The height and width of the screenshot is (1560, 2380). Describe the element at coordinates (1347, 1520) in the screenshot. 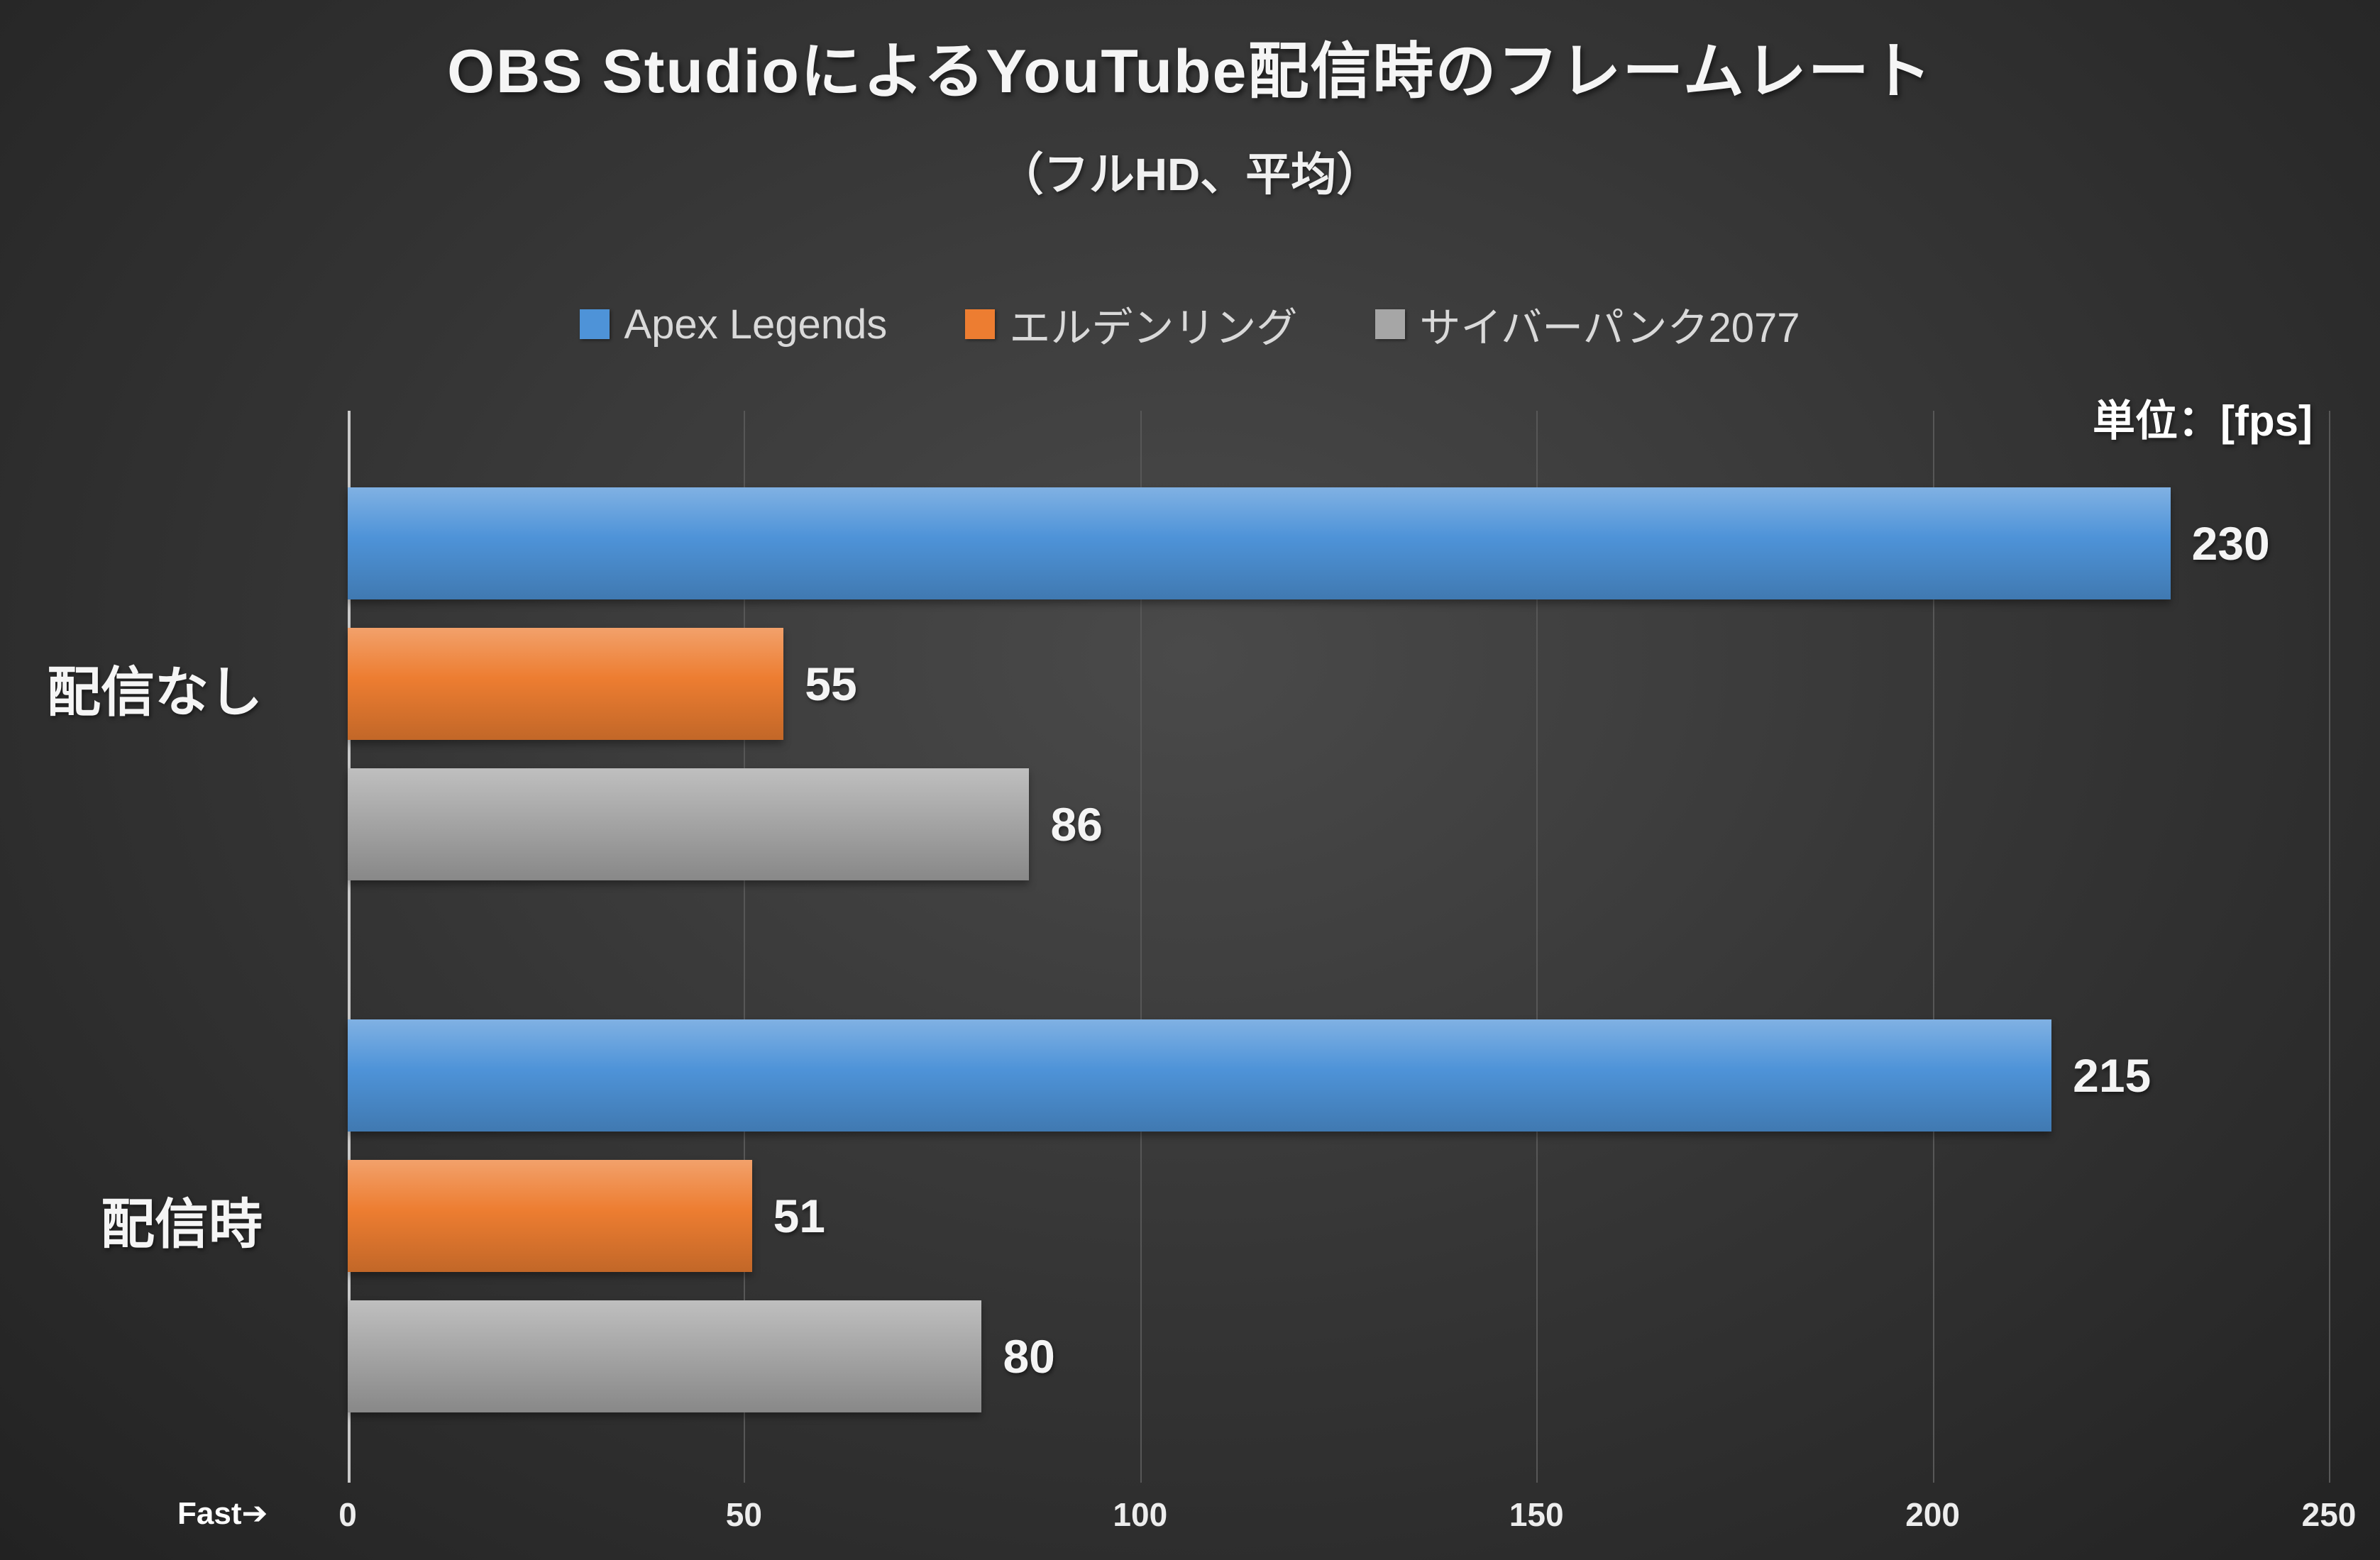

I see `x-axis-ticks: 0 50 100 150 200 250` at that location.